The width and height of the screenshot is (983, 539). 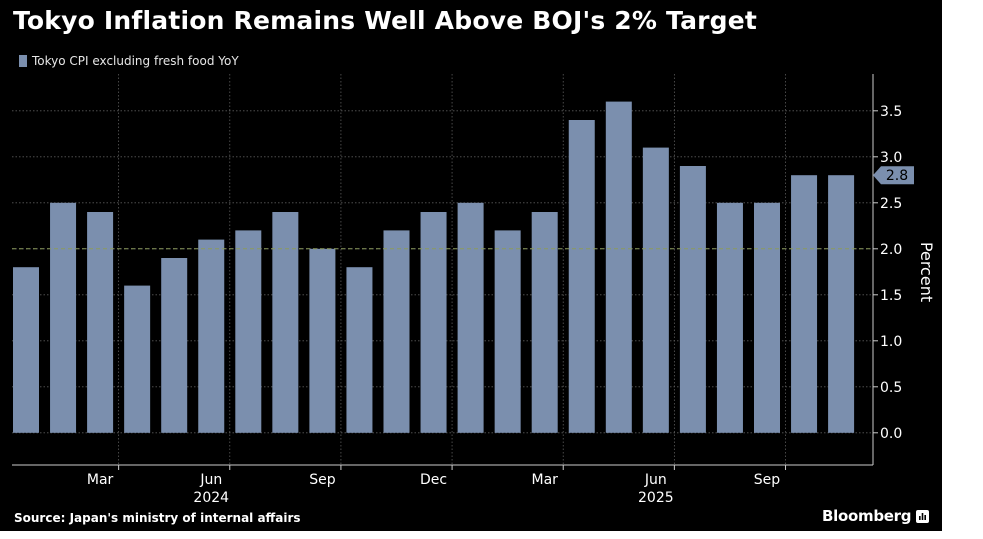 What do you see at coordinates (867, 516) in the screenshot?
I see `brand-name: Bloomberg` at bounding box center [867, 516].